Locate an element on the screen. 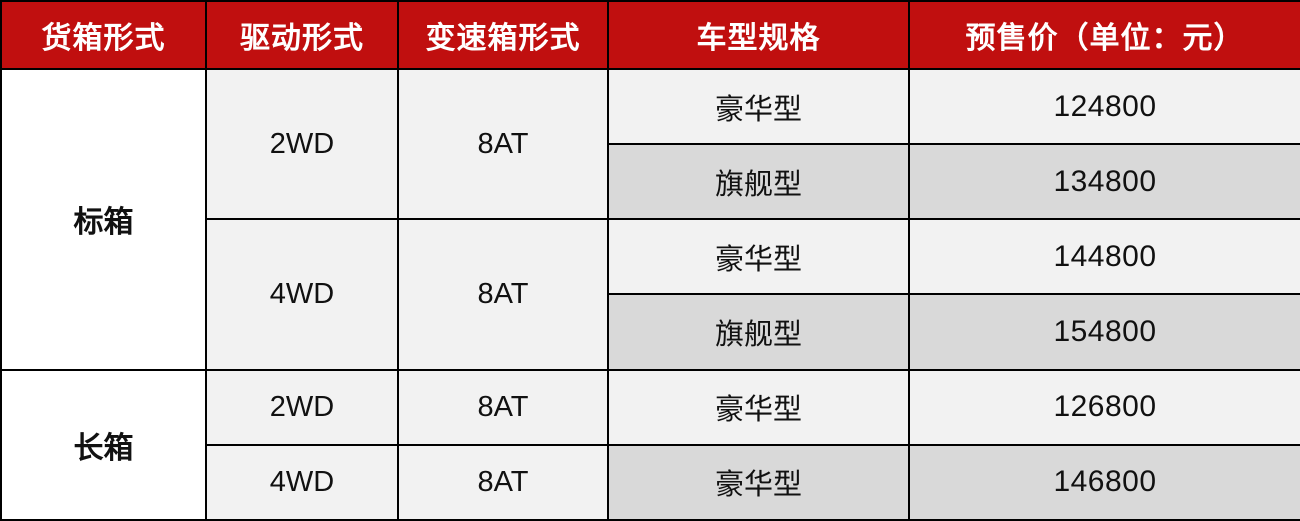 The width and height of the screenshot is (1300, 521). header-cargo-box-type: 货箱形式 is located at coordinates (103, 35).